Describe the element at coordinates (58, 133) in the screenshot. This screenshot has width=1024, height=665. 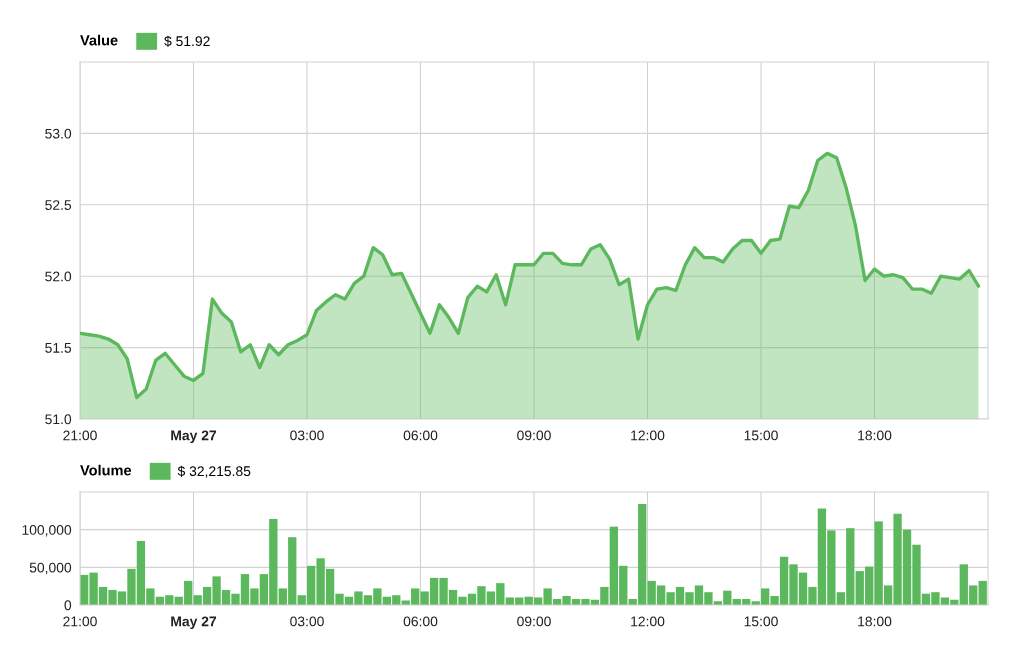
I see `y-tick-label: 53.0` at that location.